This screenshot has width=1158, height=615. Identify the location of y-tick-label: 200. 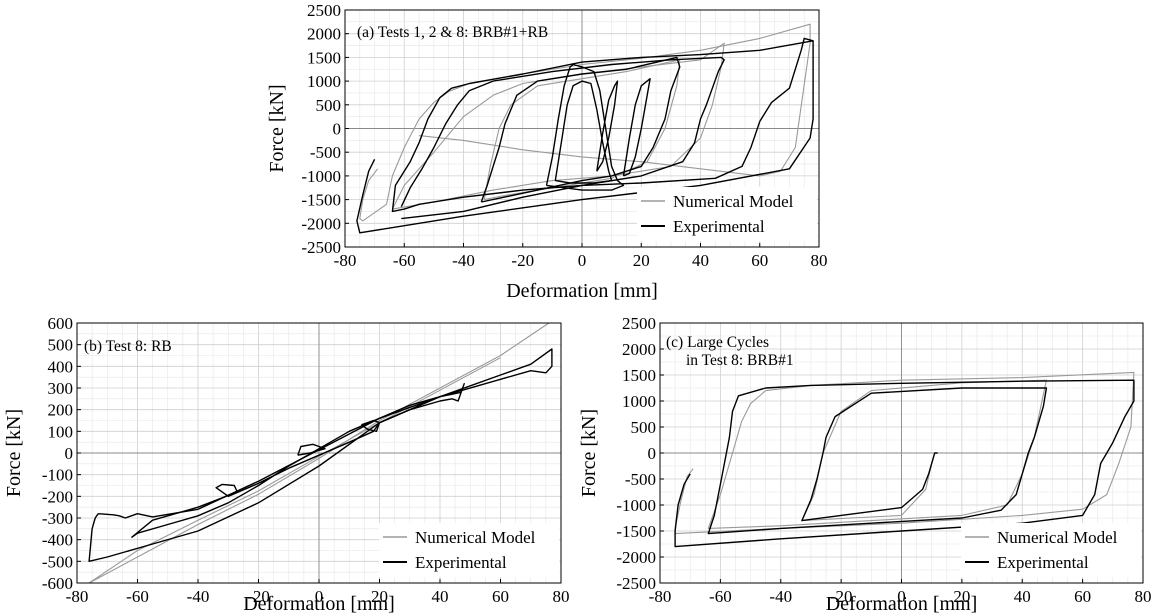
(61, 410).